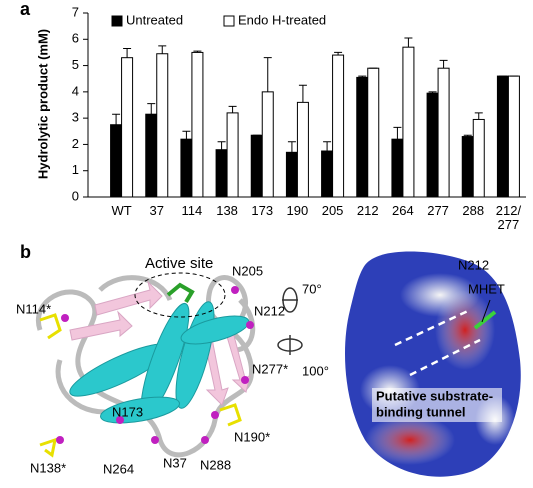 The height and width of the screenshot is (488, 533). I want to click on y-tick-label: 3, so click(75, 117).